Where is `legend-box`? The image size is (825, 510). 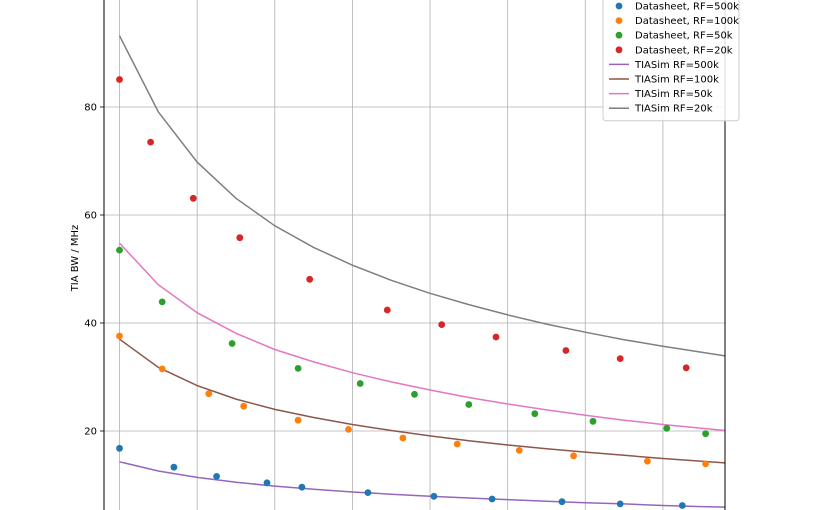
legend-box is located at coordinates (671, 61).